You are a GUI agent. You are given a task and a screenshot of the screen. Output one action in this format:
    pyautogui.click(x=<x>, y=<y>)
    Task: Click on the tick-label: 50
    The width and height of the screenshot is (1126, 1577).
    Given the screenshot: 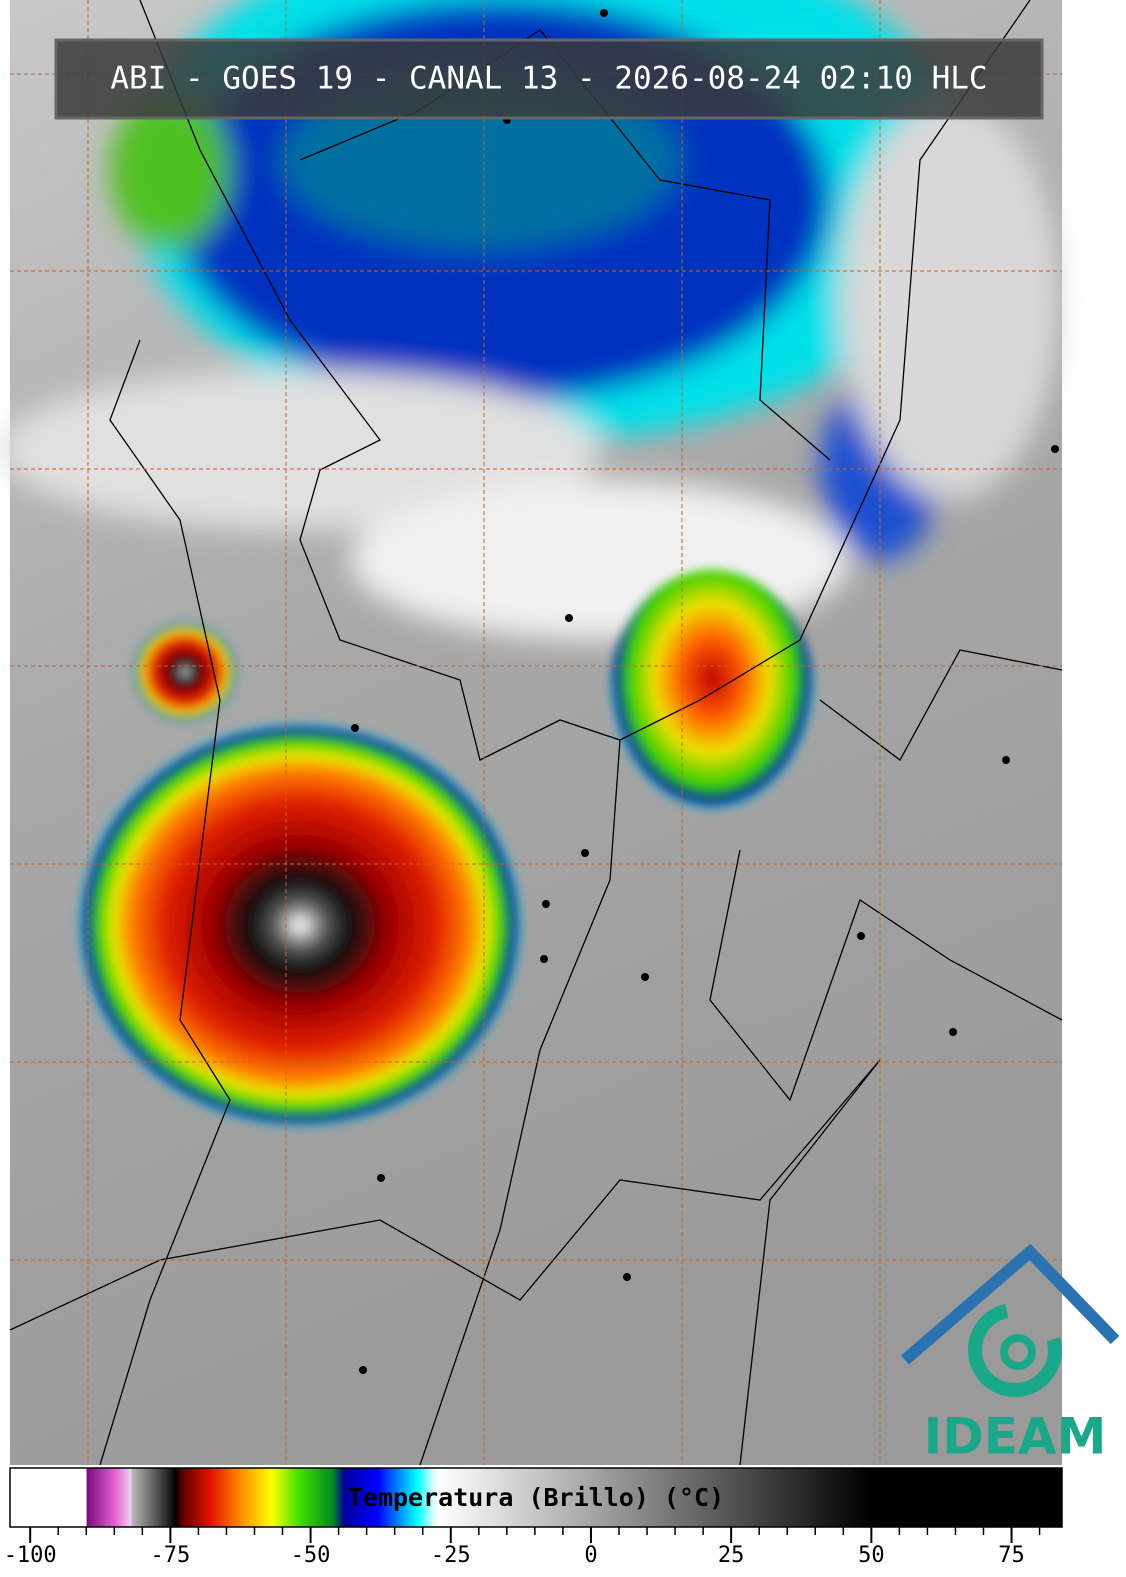 What is the action you would take?
    pyautogui.click(x=871, y=1555)
    